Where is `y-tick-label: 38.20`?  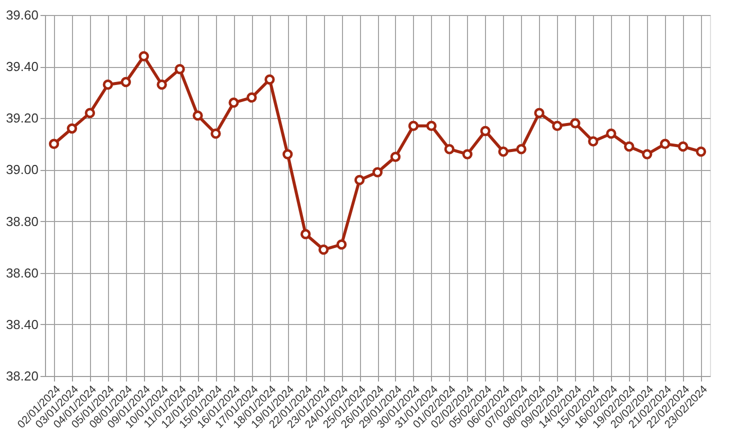 y-tick-label: 38.20 is located at coordinates (22, 376).